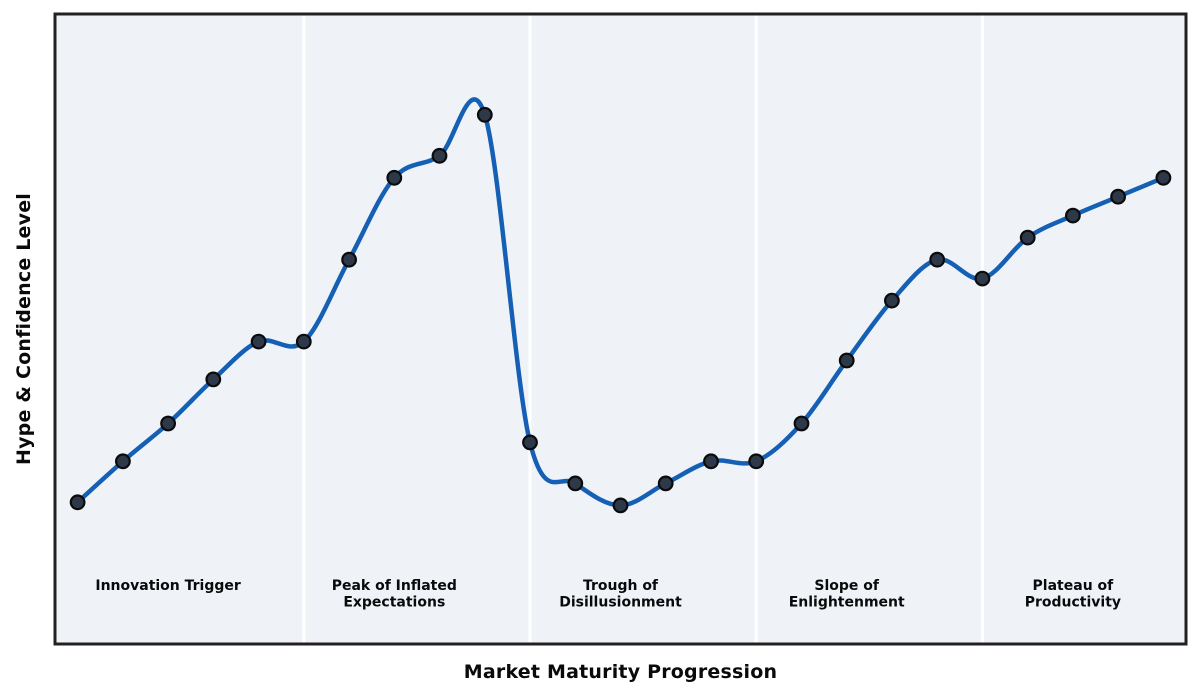  What do you see at coordinates (620, 672) in the screenshot?
I see `x-axis-label: Market Maturity Progression` at bounding box center [620, 672].